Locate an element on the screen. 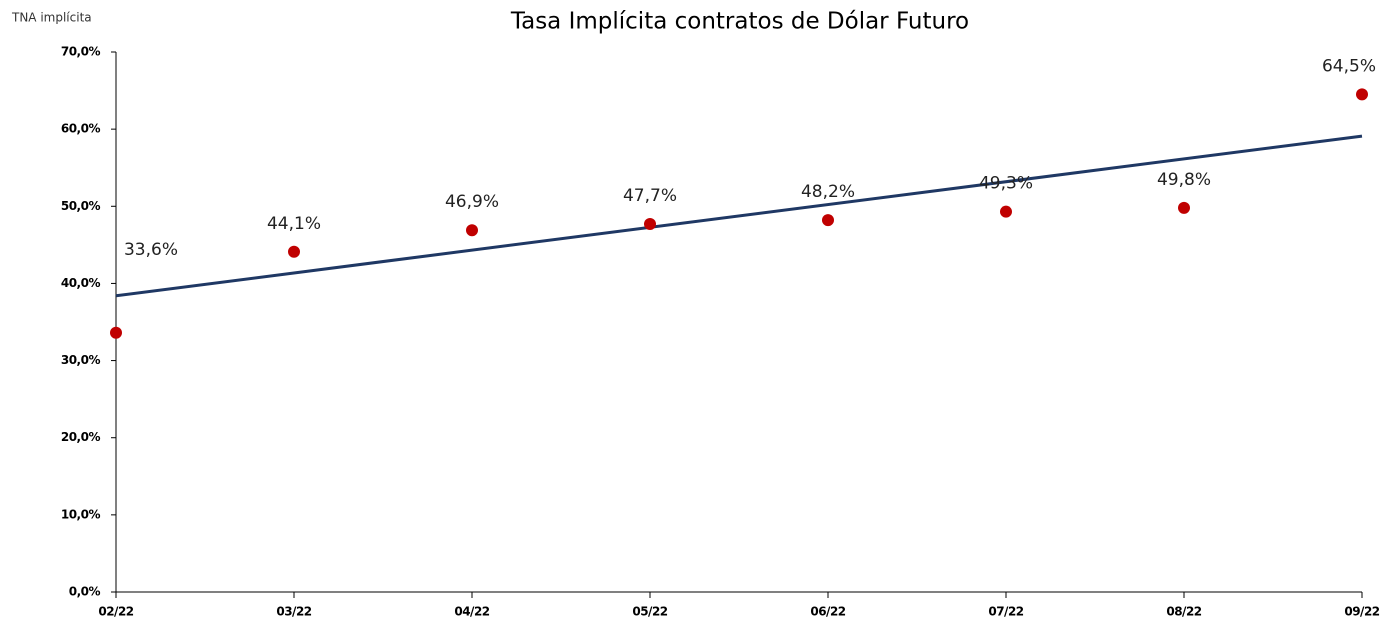  data-label: 49,3% is located at coordinates (1006, 184).